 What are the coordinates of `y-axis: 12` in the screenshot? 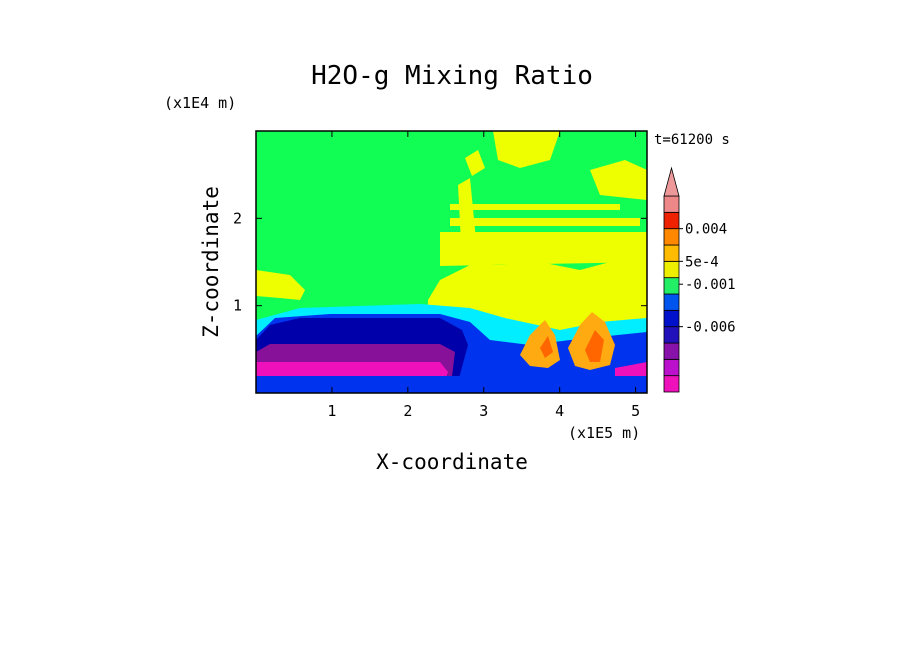 It's located at (440, 262).